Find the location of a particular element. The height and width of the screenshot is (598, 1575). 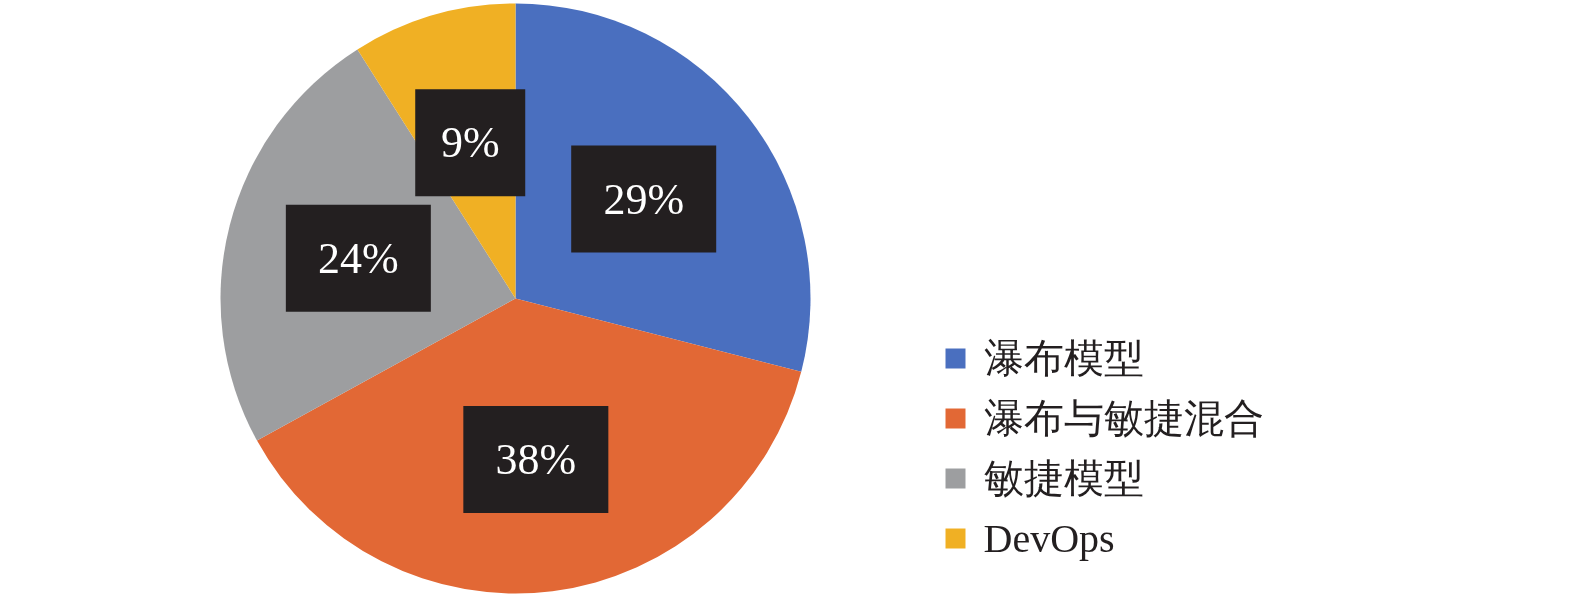

data-label: 9% is located at coordinates (470, 143).